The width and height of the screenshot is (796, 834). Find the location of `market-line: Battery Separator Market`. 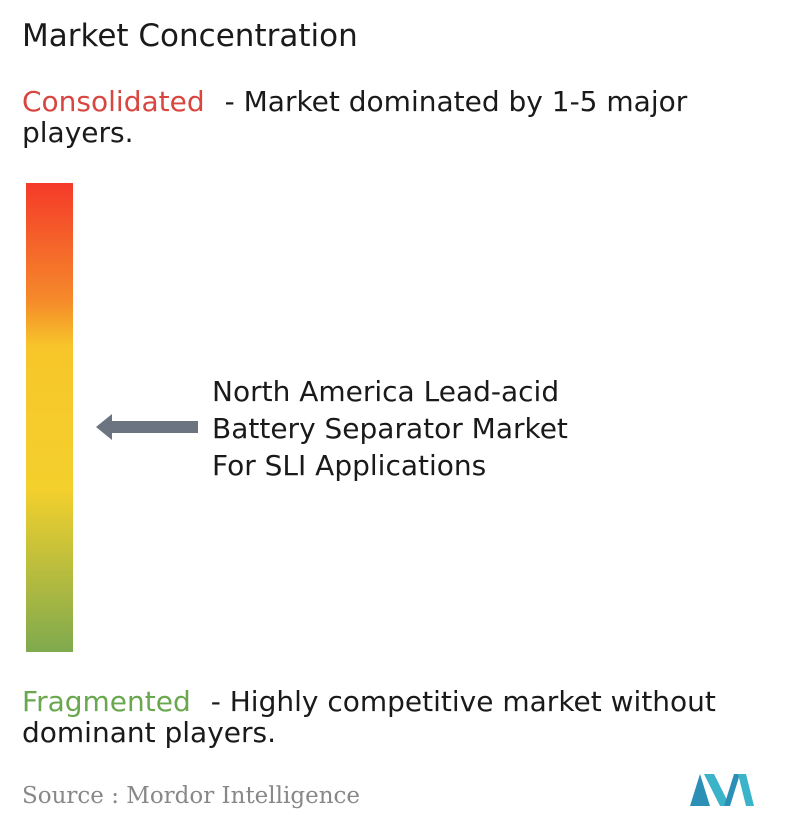

market-line: Battery Separator Market is located at coordinates (390, 428).